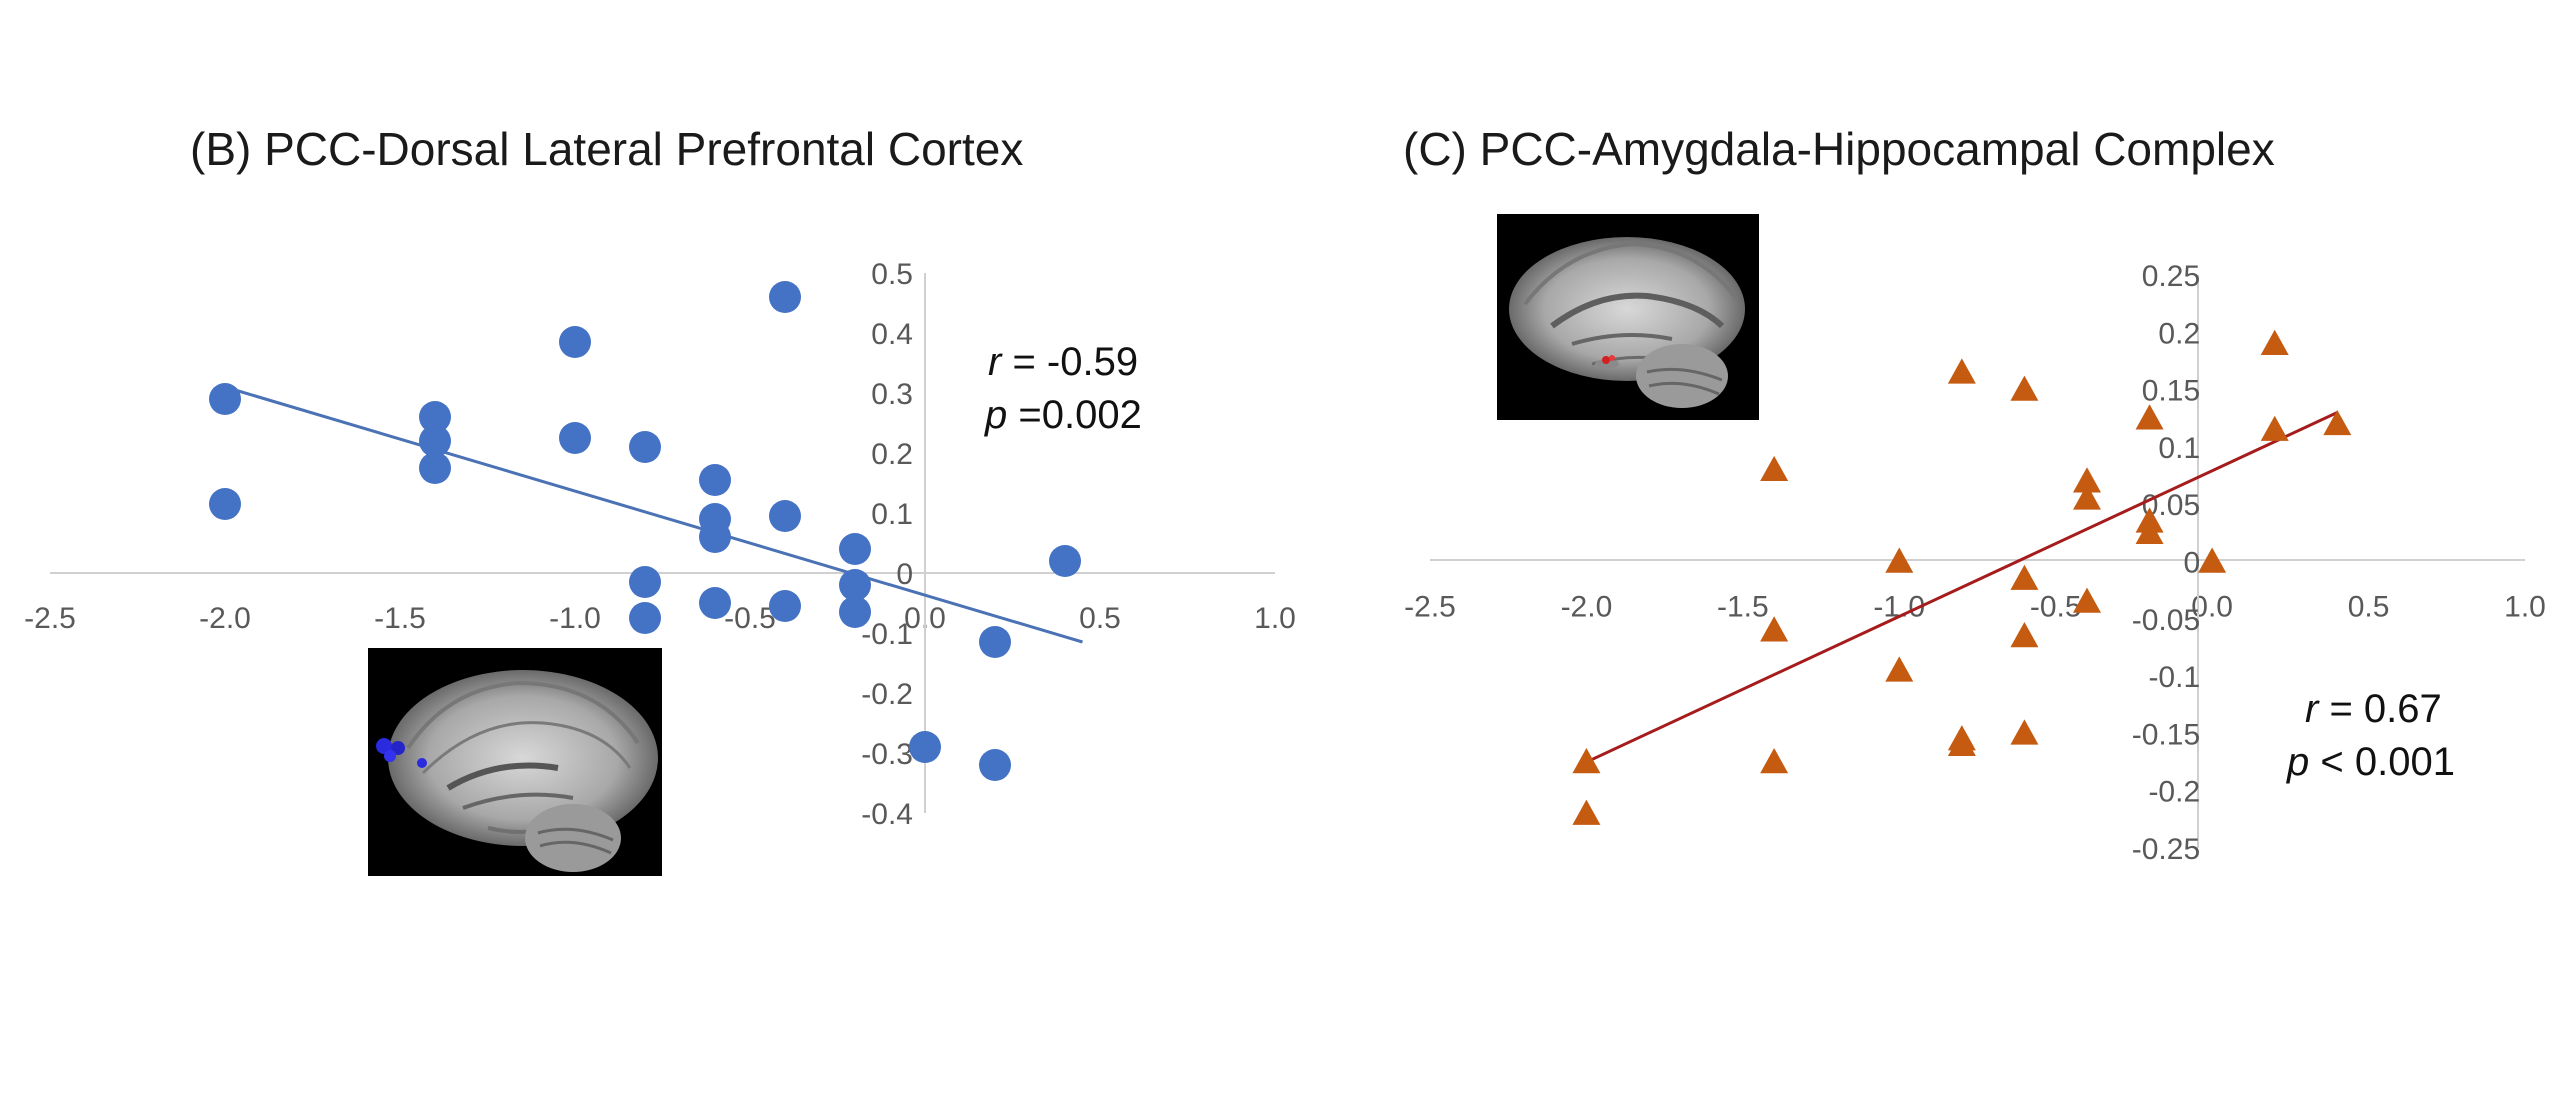 This screenshot has width=2555, height=1112. I want to click on panel-b-x-tick-label: -2.0, so click(225, 618).